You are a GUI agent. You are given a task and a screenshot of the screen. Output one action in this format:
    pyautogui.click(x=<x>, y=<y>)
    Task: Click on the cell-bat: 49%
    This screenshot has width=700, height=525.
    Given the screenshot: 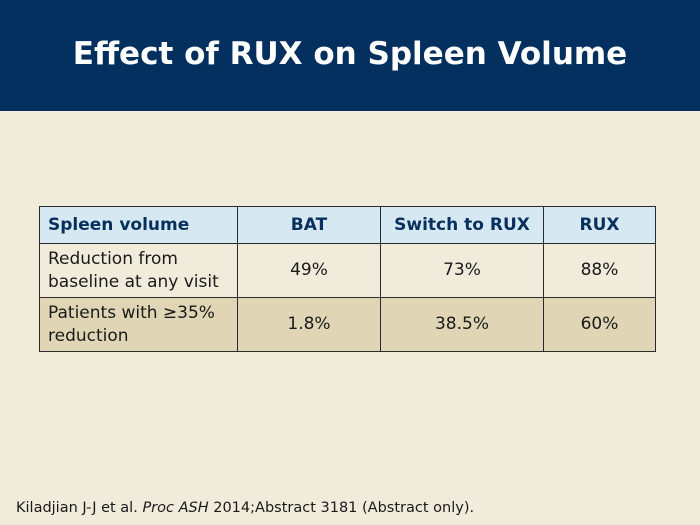 What is the action you would take?
    pyautogui.click(x=309, y=270)
    